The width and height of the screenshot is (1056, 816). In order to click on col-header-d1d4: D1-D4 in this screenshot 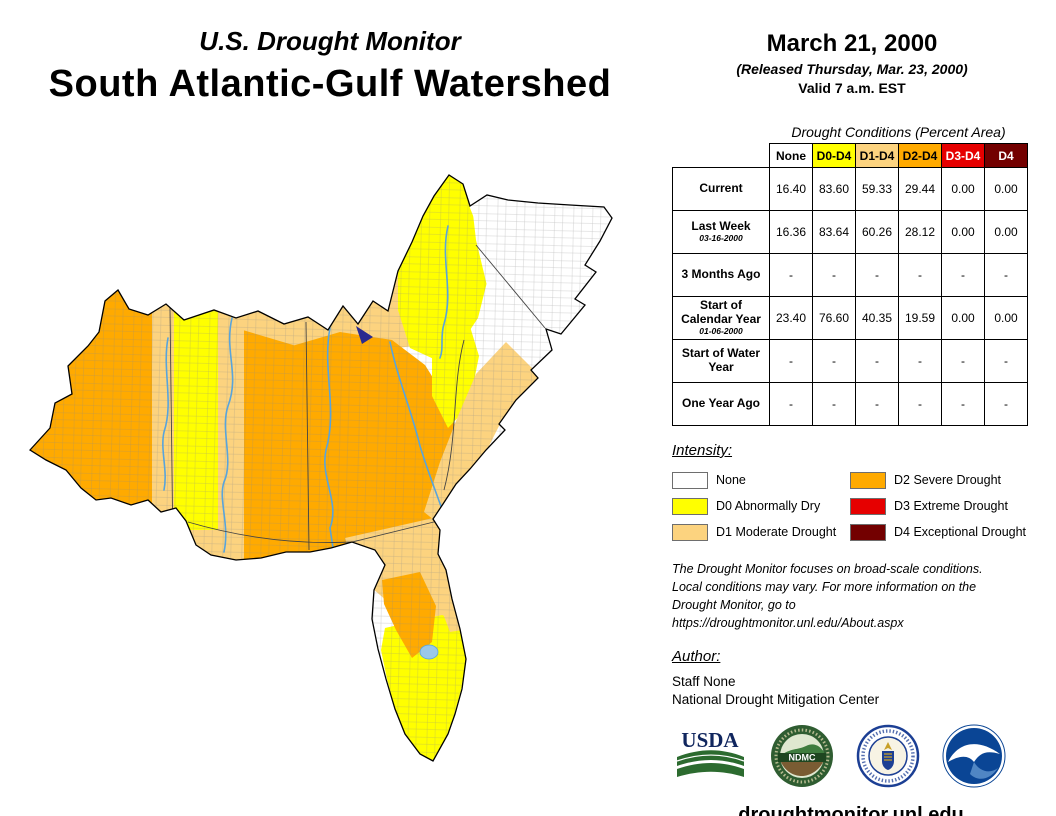, I will do `click(877, 155)`.